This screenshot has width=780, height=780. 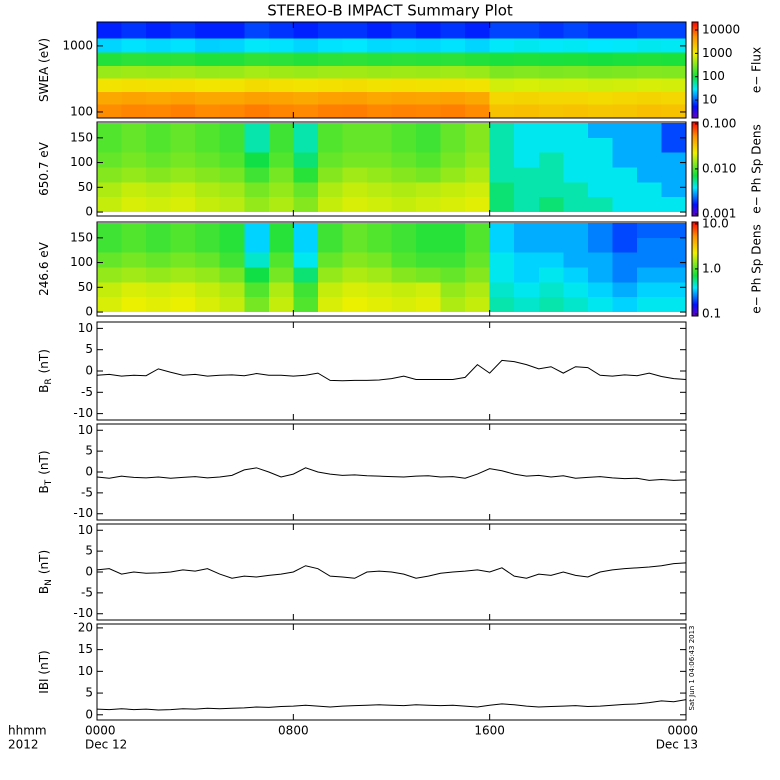 What do you see at coordinates (391, 672) in the screenshot?
I see `panel-frame` at bounding box center [391, 672].